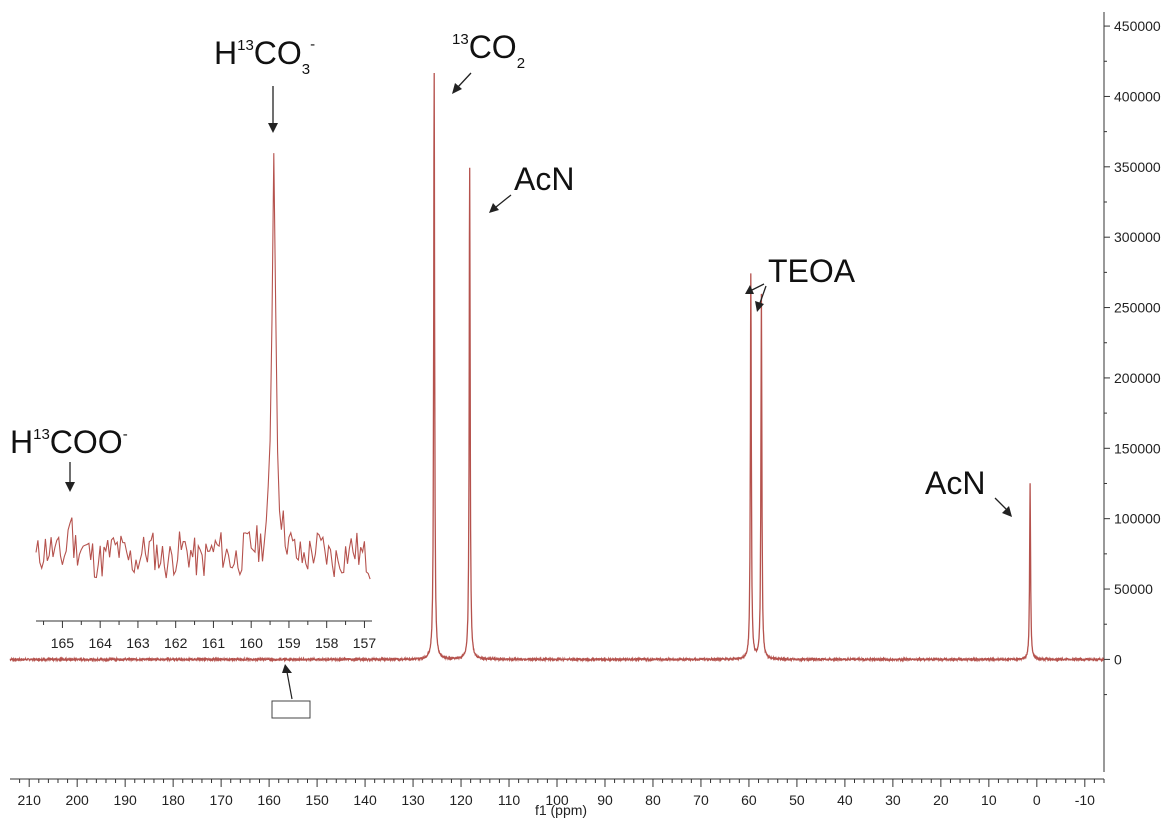 The image size is (1166, 818). Describe the element at coordinates (176, 643) in the screenshot. I see `inset-x-tick-label: 162` at that location.